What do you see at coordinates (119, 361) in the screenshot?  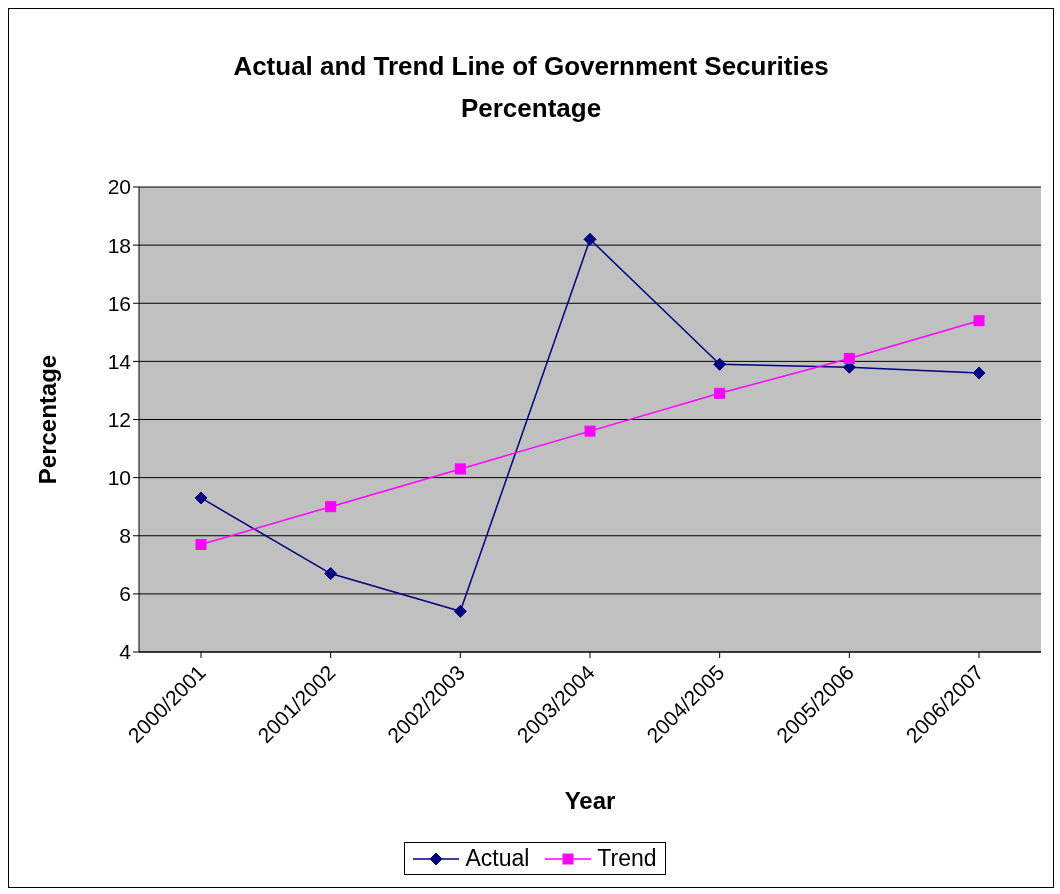 I see `y-tick-label: 14` at bounding box center [119, 361].